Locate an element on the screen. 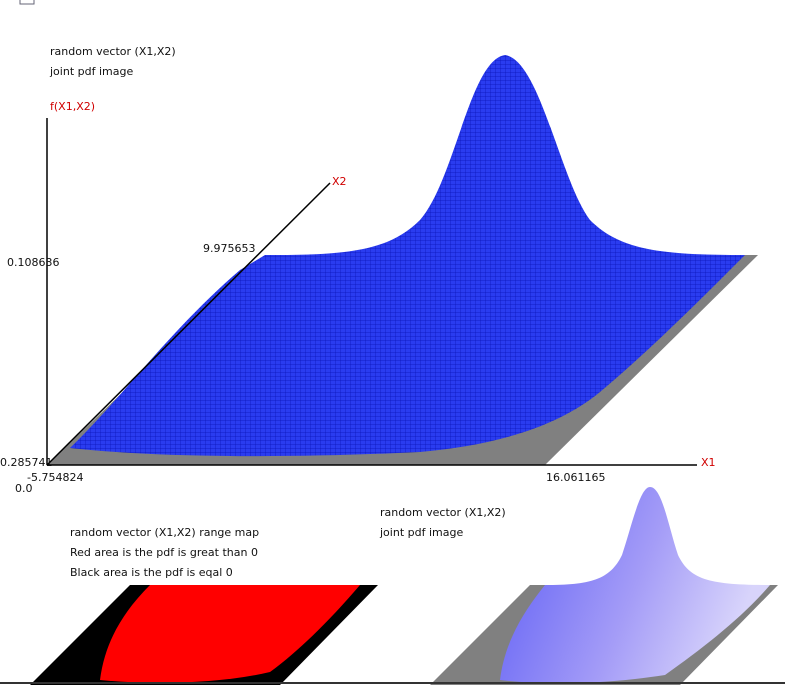 The width and height of the screenshot is (785, 689). x2-axis-label: X2 is located at coordinates (339, 181).